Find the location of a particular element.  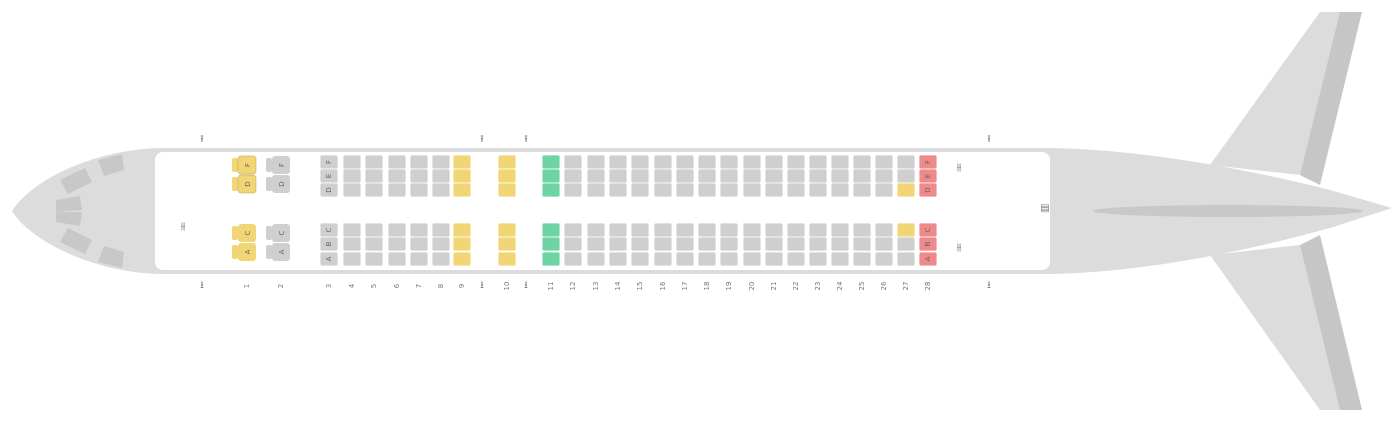

seat-11D is located at coordinates (551, 190).